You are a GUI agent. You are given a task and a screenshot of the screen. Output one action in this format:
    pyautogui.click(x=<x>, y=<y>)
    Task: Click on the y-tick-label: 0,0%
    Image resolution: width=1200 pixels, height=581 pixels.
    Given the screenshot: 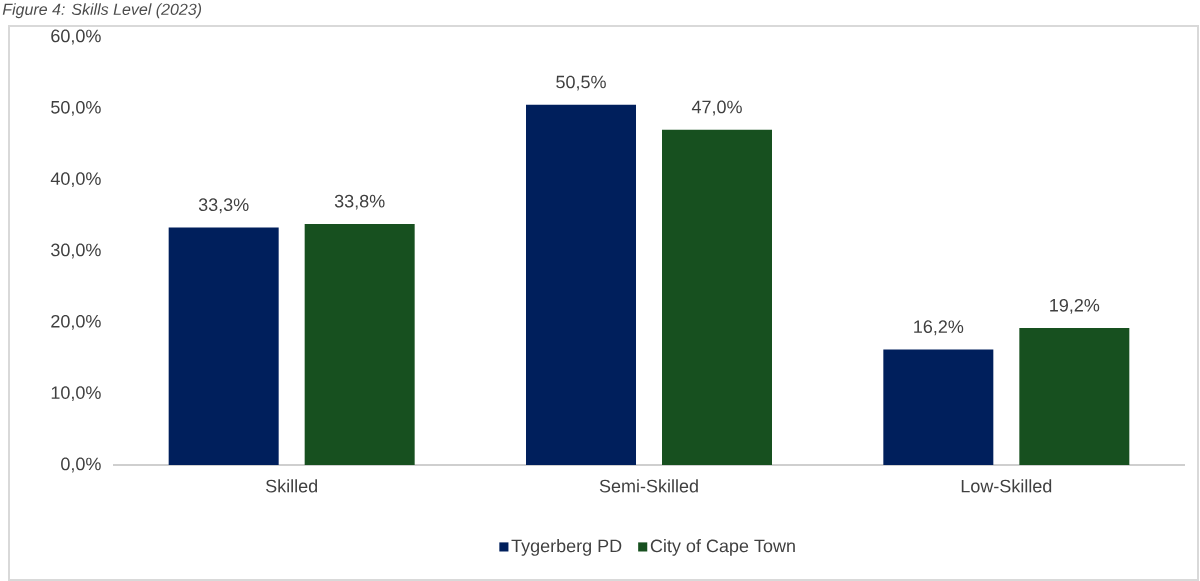 What is the action you would take?
    pyautogui.click(x=81, y=465)
    